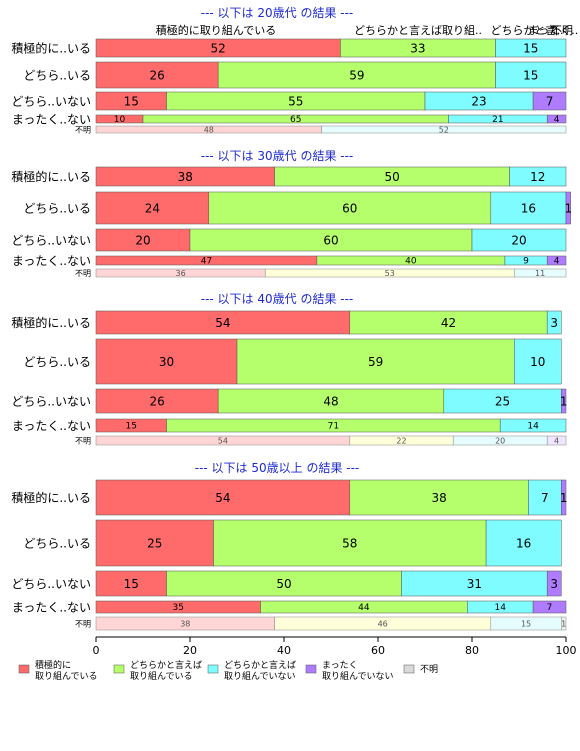 The height and width of the screenshot is (751, 580). Describe the element at coordinates (166, 362) in the screenshot. I see `data-label: 30` at that location.